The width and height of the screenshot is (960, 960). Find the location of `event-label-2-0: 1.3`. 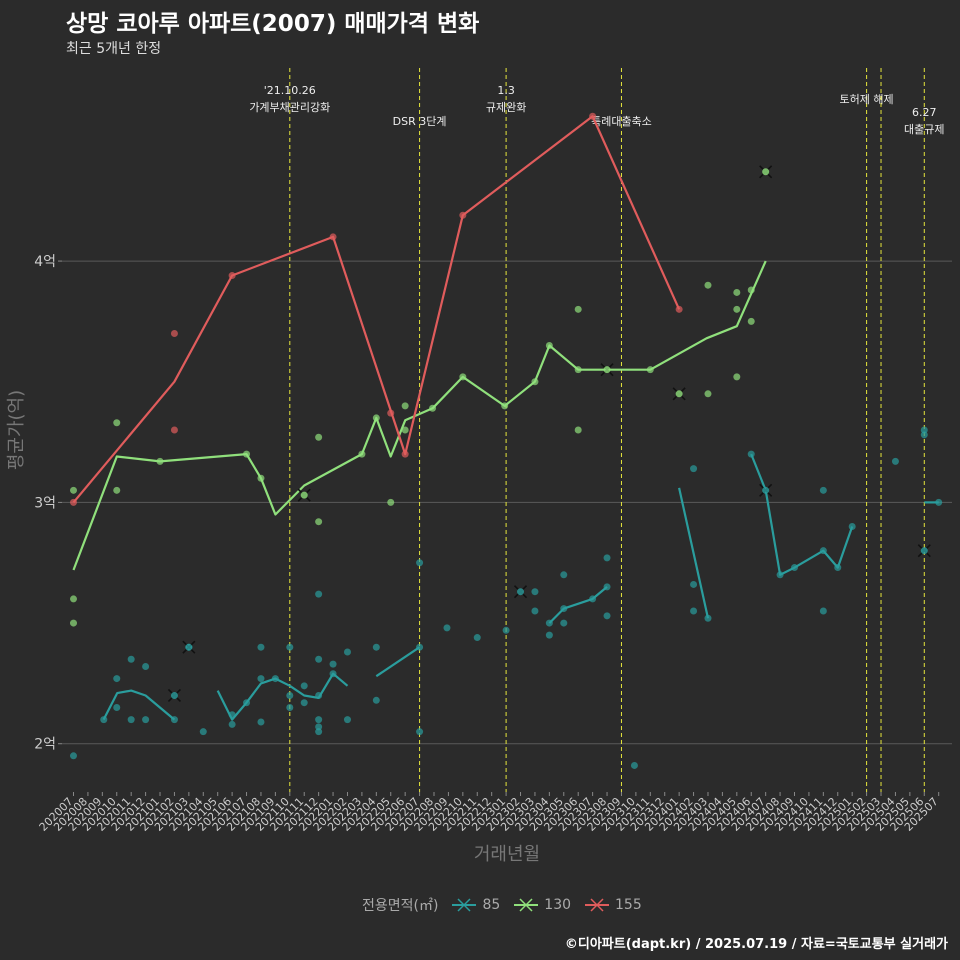

event-label-2-0: 1.3 is located at coordinates (506, 90).